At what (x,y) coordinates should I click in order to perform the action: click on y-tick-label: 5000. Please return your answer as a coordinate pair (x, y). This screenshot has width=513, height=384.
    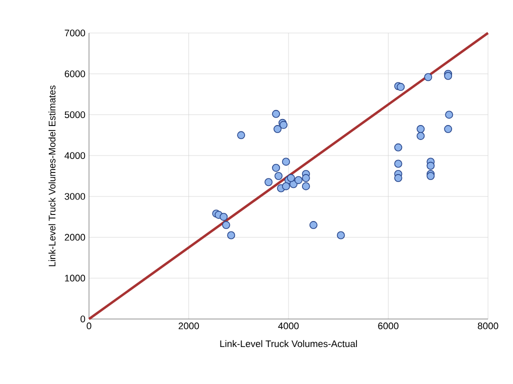
    Looking at the image, I should click on (75, 114).